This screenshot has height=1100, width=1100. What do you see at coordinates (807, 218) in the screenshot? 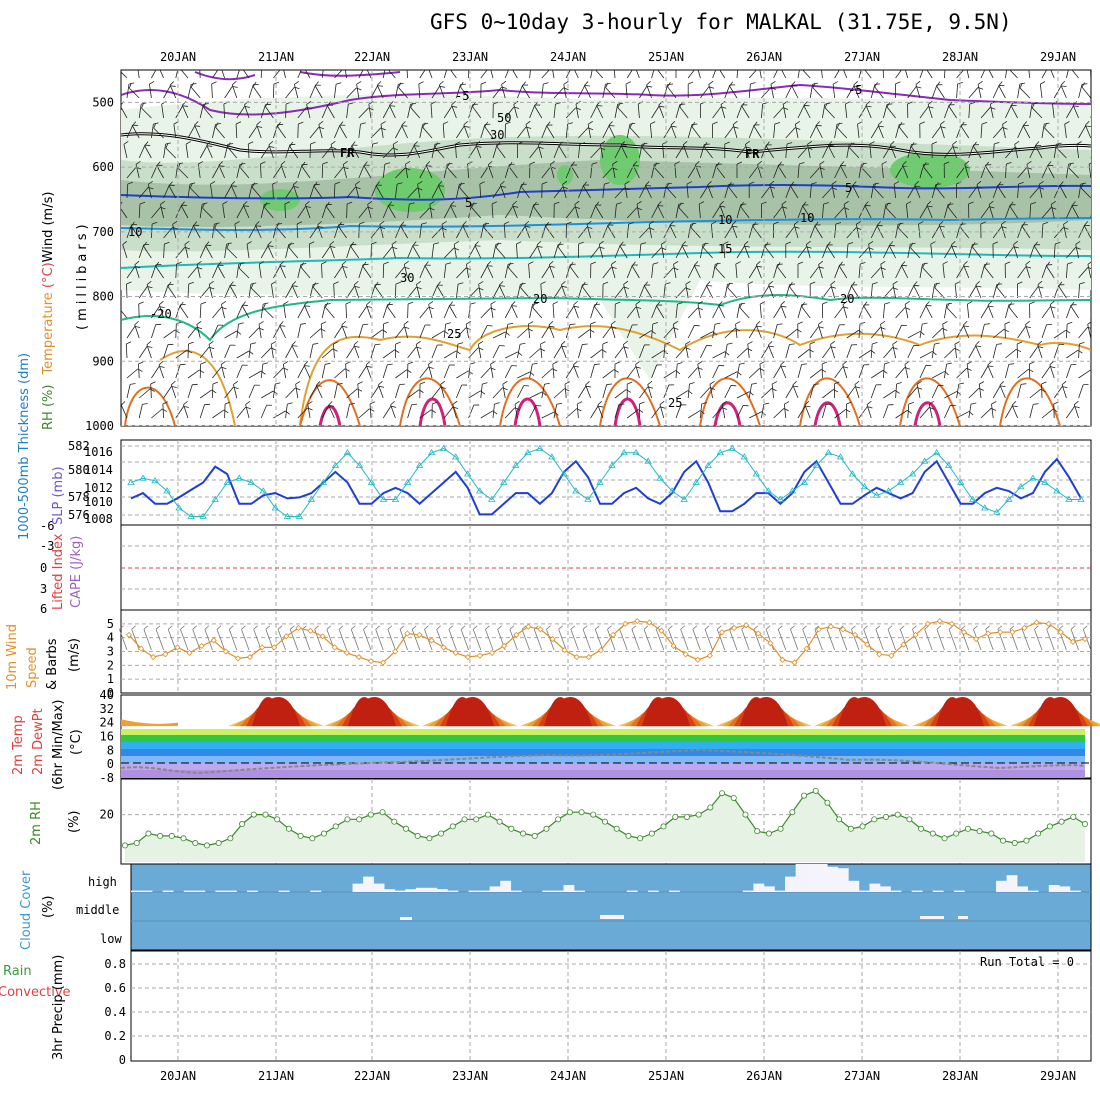
I see `contour-label: 10` at bounding box center [807, 218].